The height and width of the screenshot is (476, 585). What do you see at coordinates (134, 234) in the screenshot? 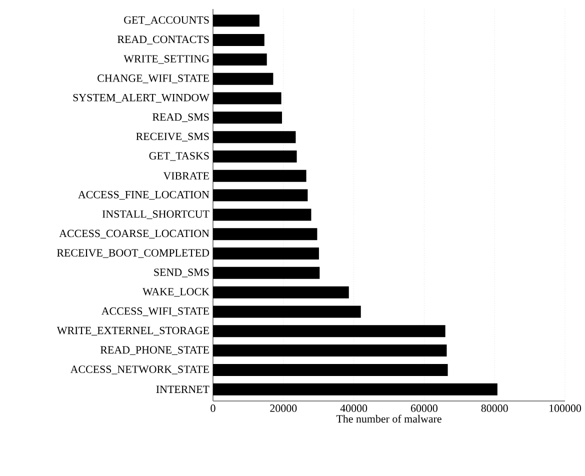
I see `y-tick-label: ACCESS_COARSE_LOCATION` at bounding box center [134, 234].